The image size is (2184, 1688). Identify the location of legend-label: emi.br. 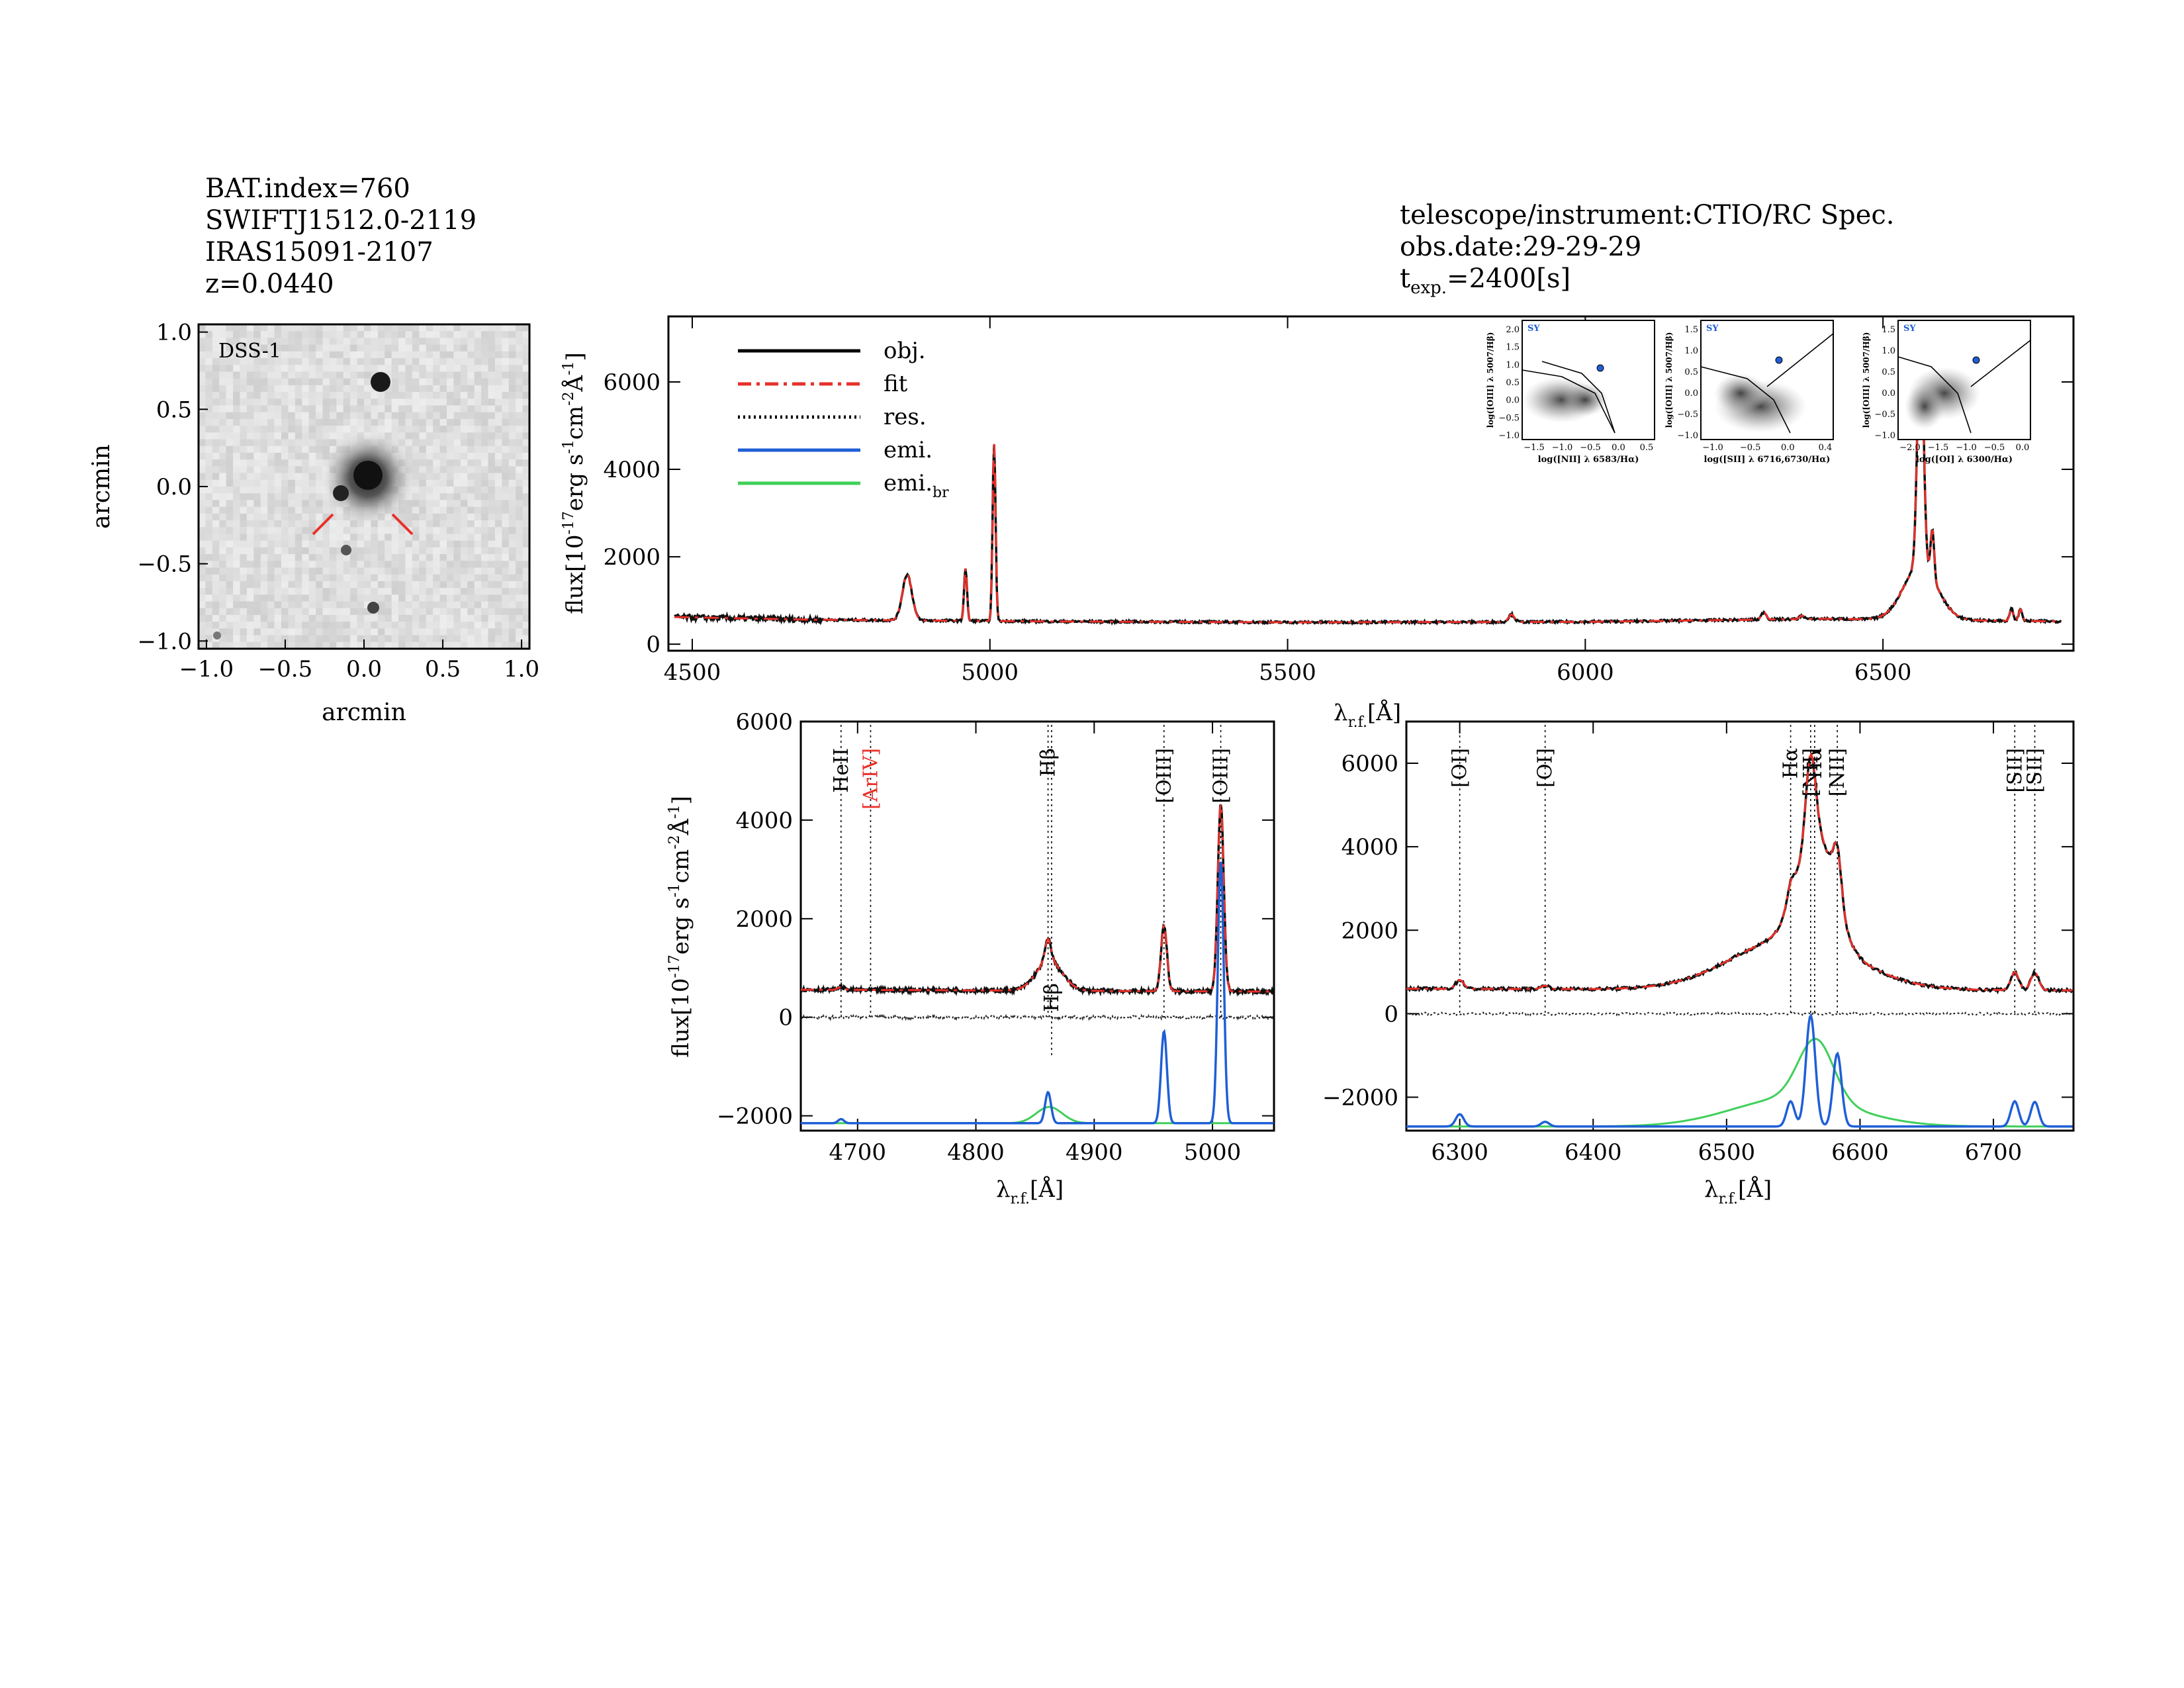
(916, 485).